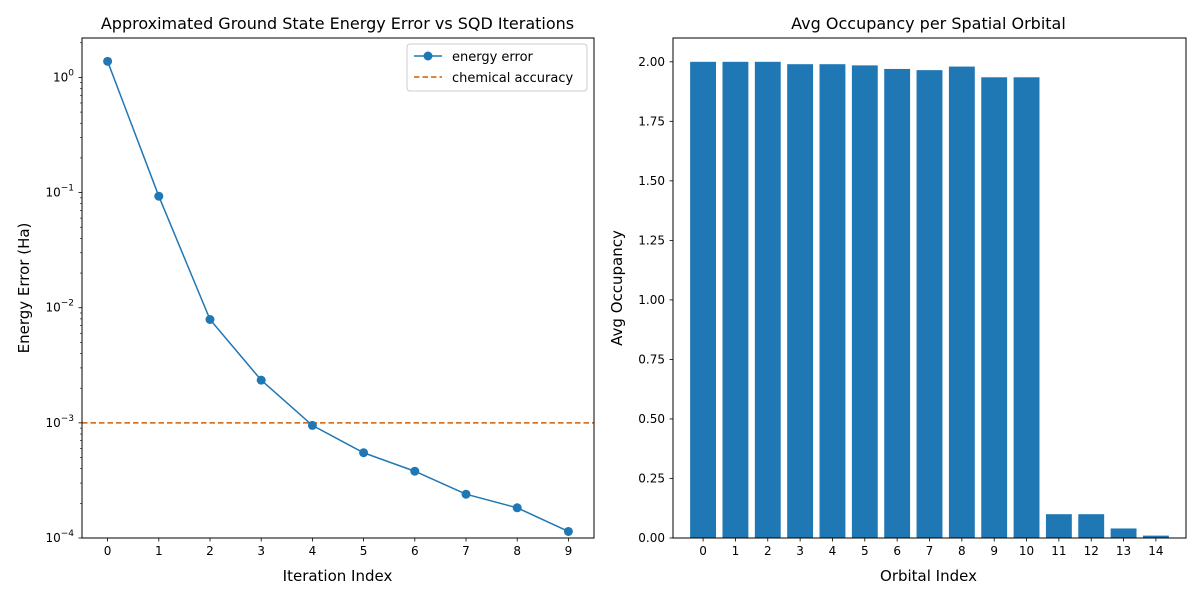  Describe the element at coordinates (159, 551) in the screenshot. I see `energy-x-tick-label: 1` at that location.